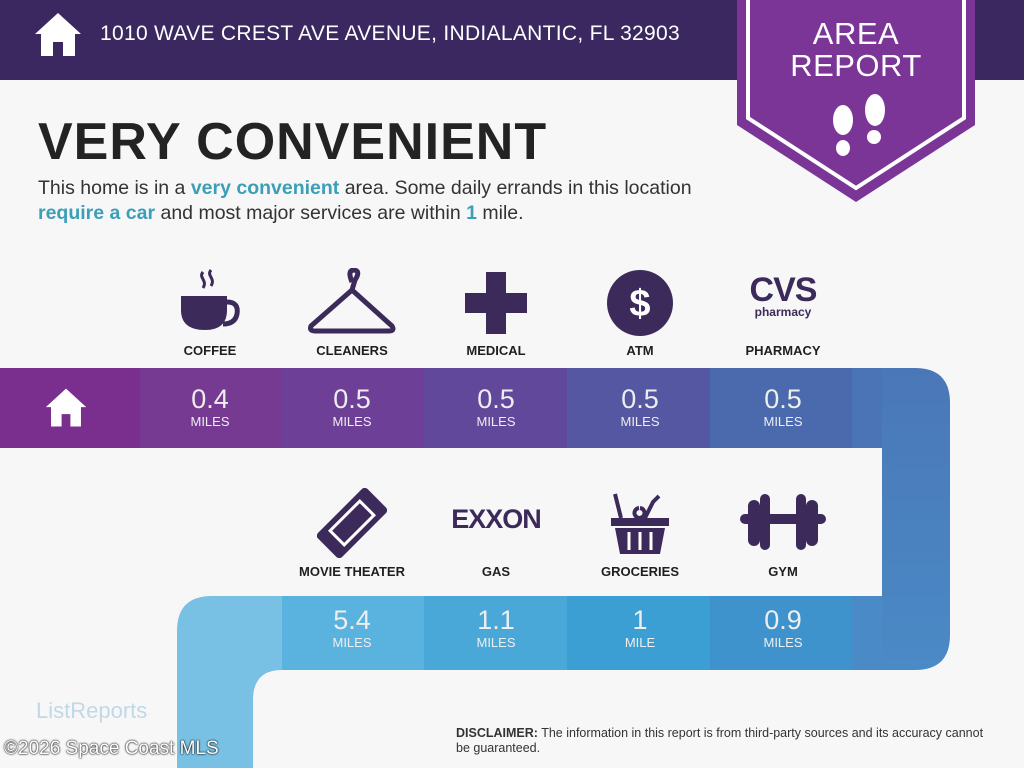 The image size is (1024, 768). I want to click on amenity-label-medical: MEDICAL, so click(496, 350).